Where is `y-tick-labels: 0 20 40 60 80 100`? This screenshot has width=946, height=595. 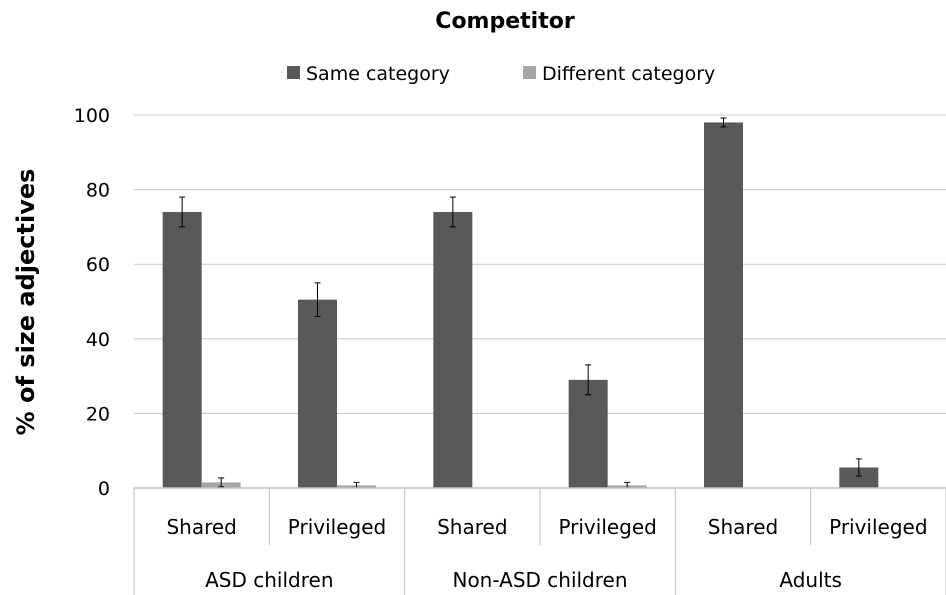 y-tick-labels: 0 20 40 60 80 100 is located at coordinates (92, 302).